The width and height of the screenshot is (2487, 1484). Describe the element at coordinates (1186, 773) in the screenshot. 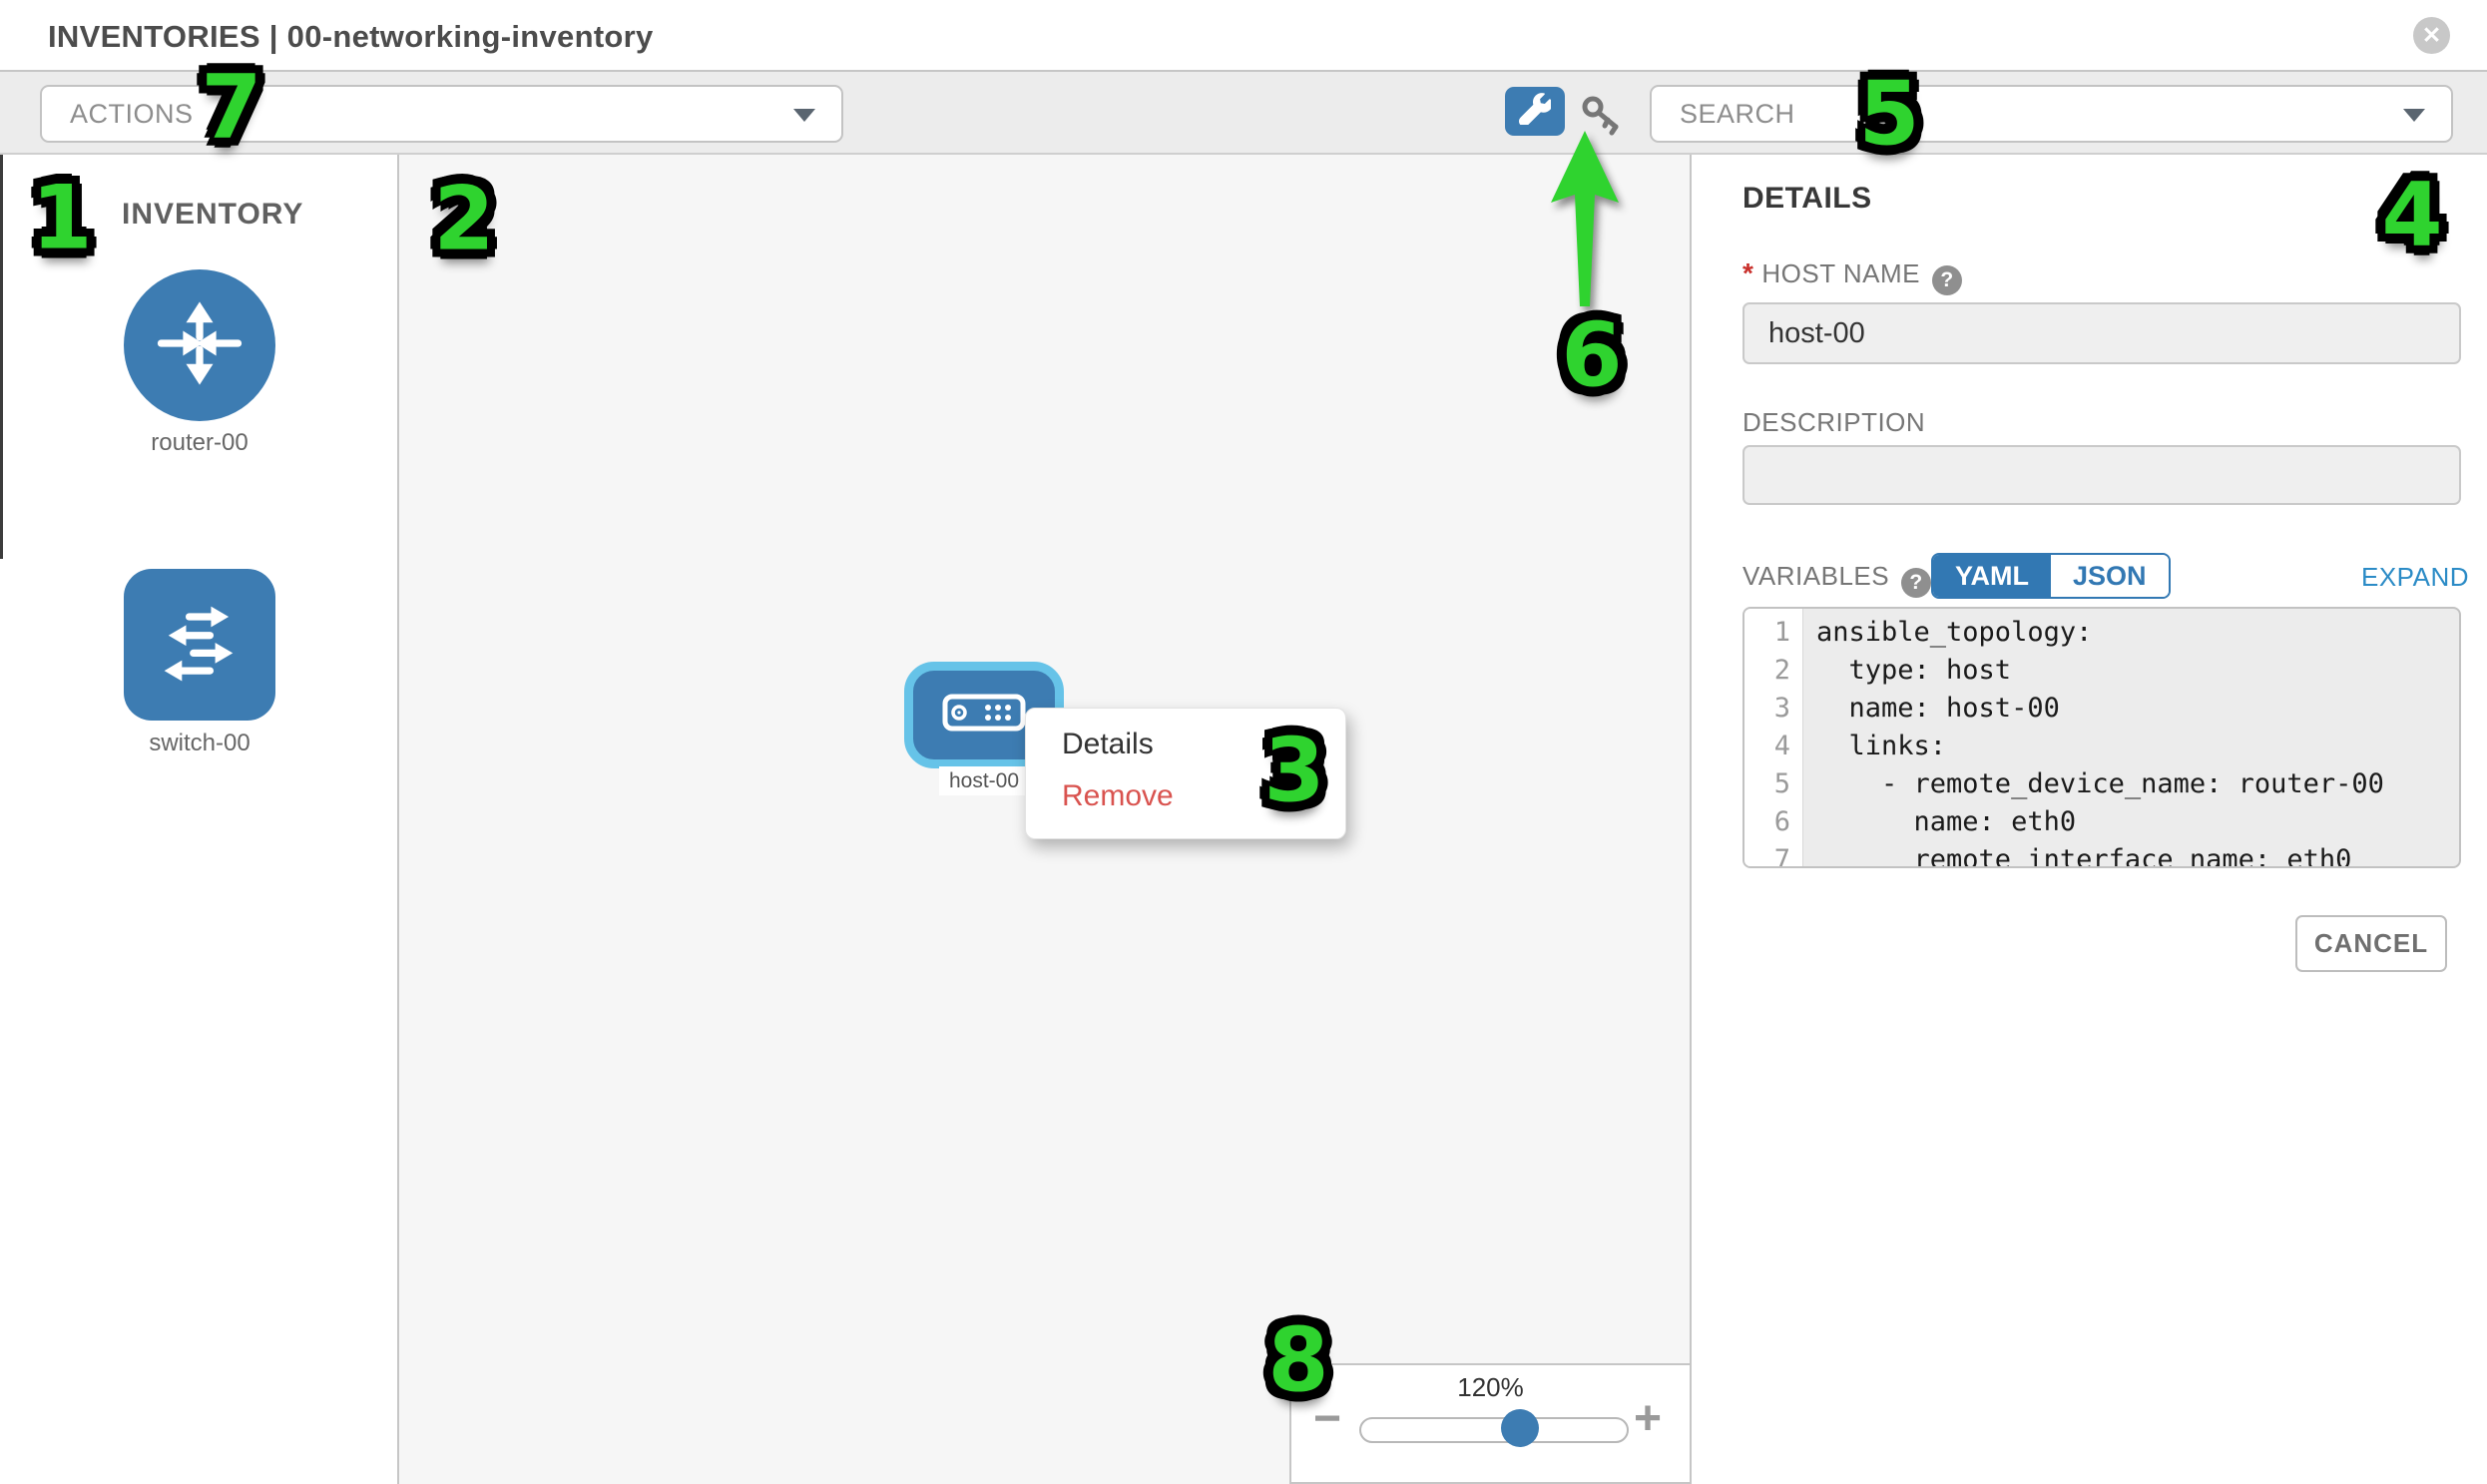

I see `context-menu: Details Remove` at that location.